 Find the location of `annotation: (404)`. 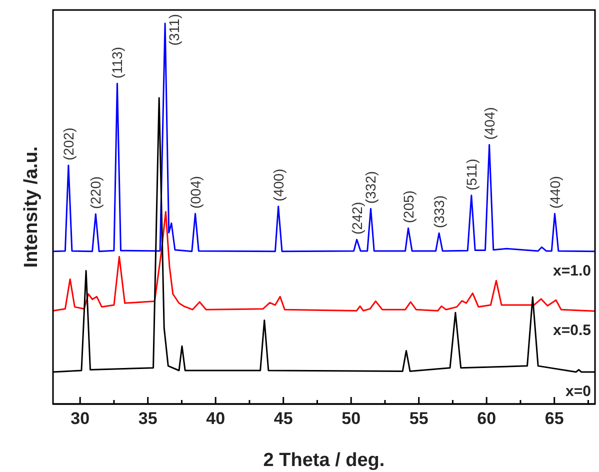

annotation: (404) is located at coordinates (489, 123).